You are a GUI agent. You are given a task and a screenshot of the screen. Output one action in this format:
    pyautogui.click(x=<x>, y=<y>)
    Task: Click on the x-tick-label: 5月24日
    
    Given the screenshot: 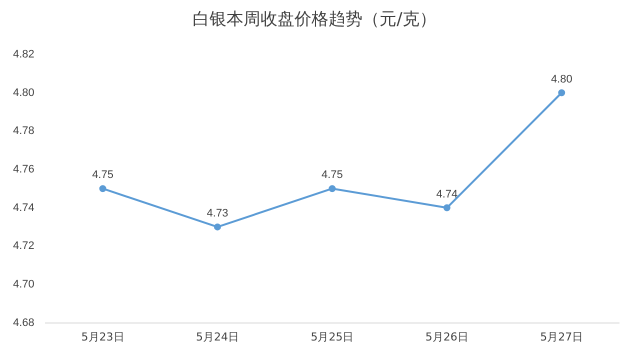 What is the action you would take?
    pyautogui.click(x=217, y=337)
    